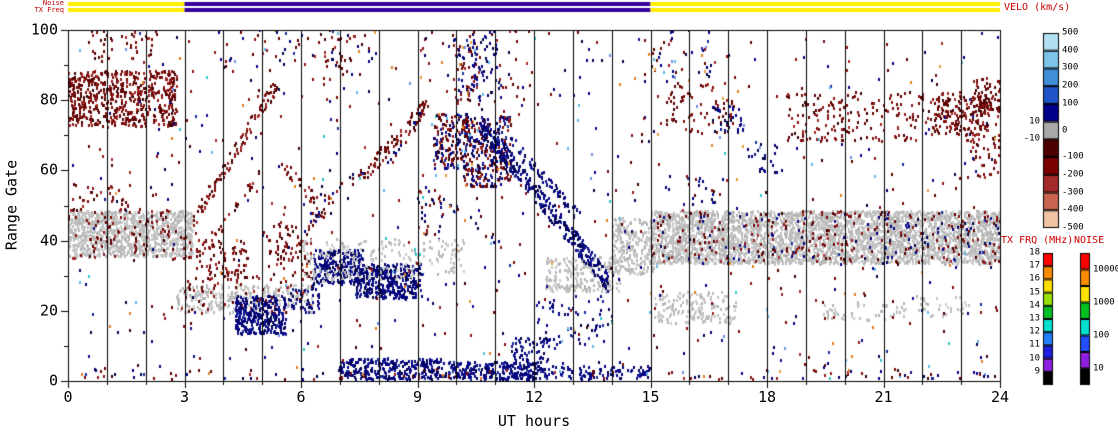 The image size is (1118, 435). What do you see at coordinates (1073, 209) in the screenshot?
I see `velocity-scale-label--400: -400` at bounding box center [1073, 209].